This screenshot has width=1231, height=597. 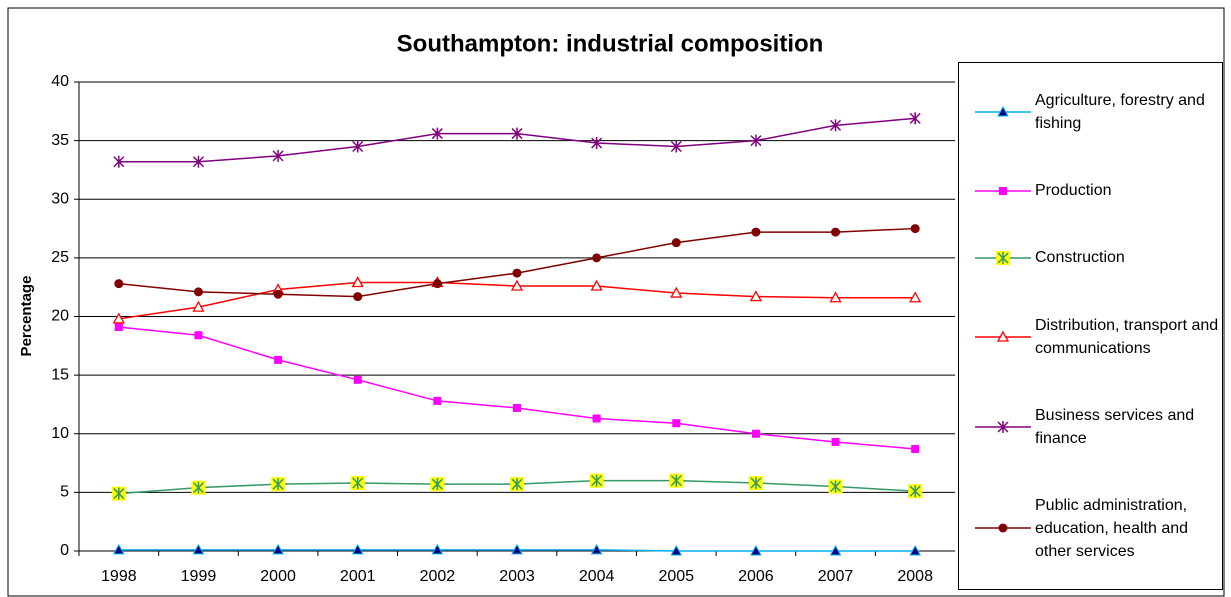 What do you see at coordinates (64, 550) in the screenshot?
I see `y-tick-label: 0` at bounding box center [64, 550].